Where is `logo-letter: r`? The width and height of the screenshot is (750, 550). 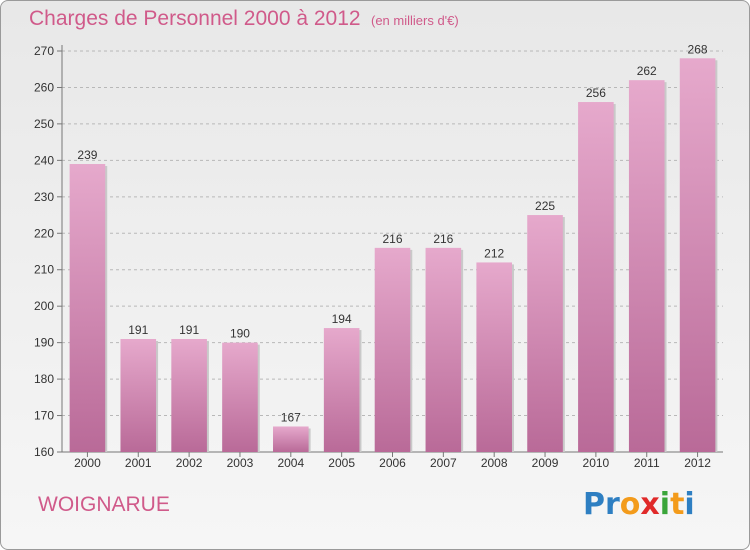
logo-letter: r is located at coordinates (612, 504).